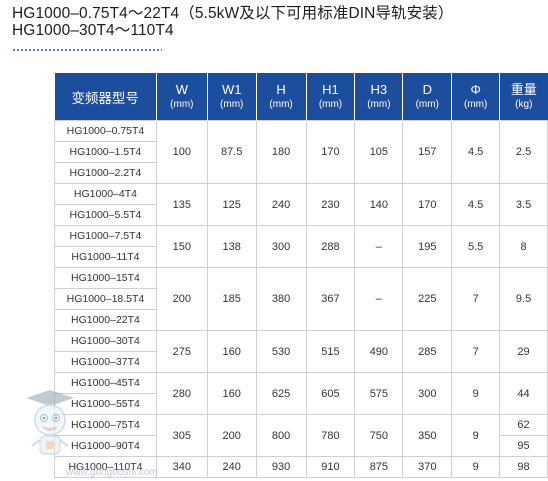 The width and height of the screenshot is (548, 481). I want to click on model-cell: HG1000–55T4, so click(105, 404).